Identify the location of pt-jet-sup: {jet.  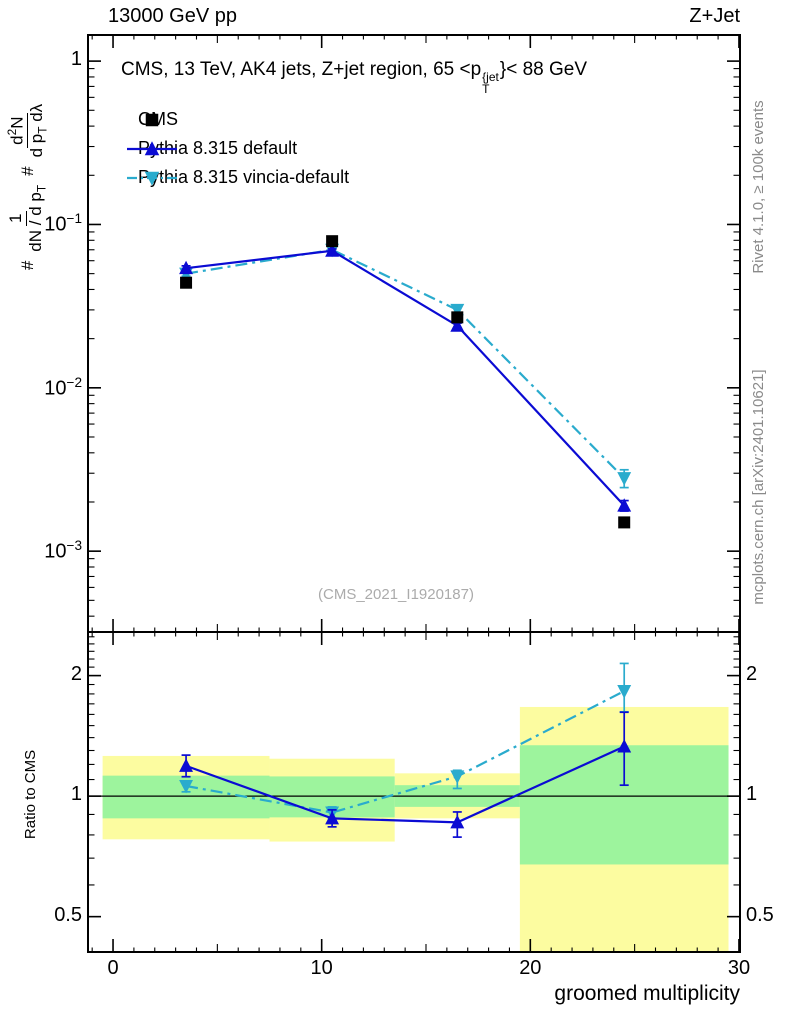
(490, 77).